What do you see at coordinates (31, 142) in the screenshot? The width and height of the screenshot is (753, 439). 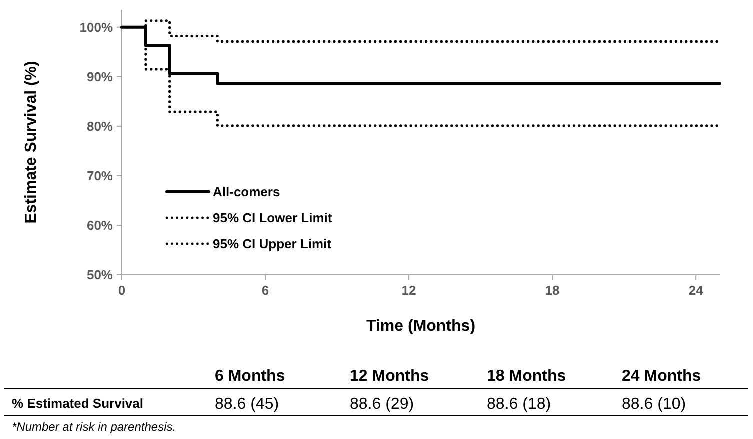 I see `y-axis-title: Estimate Survival (%)` at bounding box center [31, 142].